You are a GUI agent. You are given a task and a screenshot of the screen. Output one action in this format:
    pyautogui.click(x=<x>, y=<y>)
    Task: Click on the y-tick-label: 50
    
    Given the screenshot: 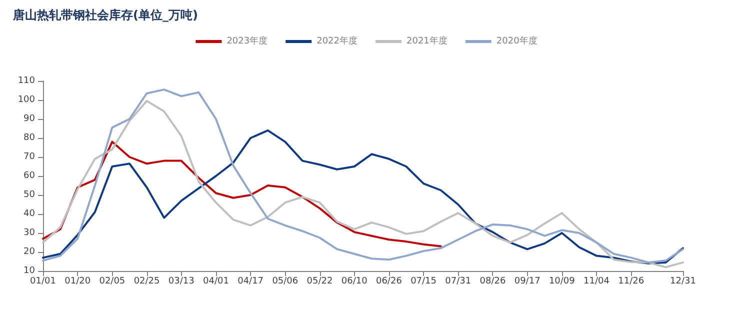 What is the action you would take?
    pyautogui.click(x=30, y=195)
    